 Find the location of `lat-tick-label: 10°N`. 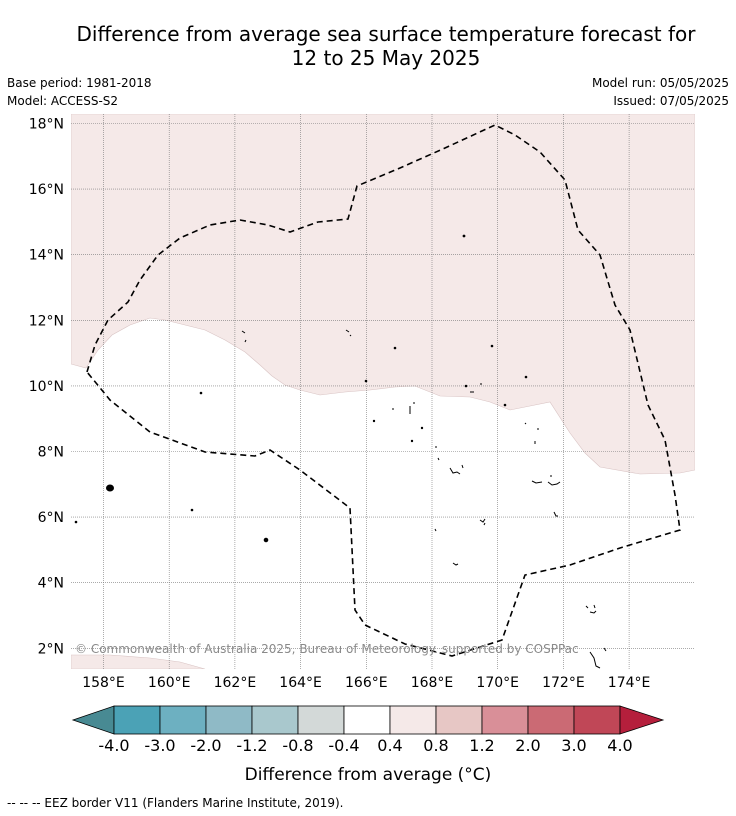

lat-tick-label: 10°N is located at coordinates (46, 387).